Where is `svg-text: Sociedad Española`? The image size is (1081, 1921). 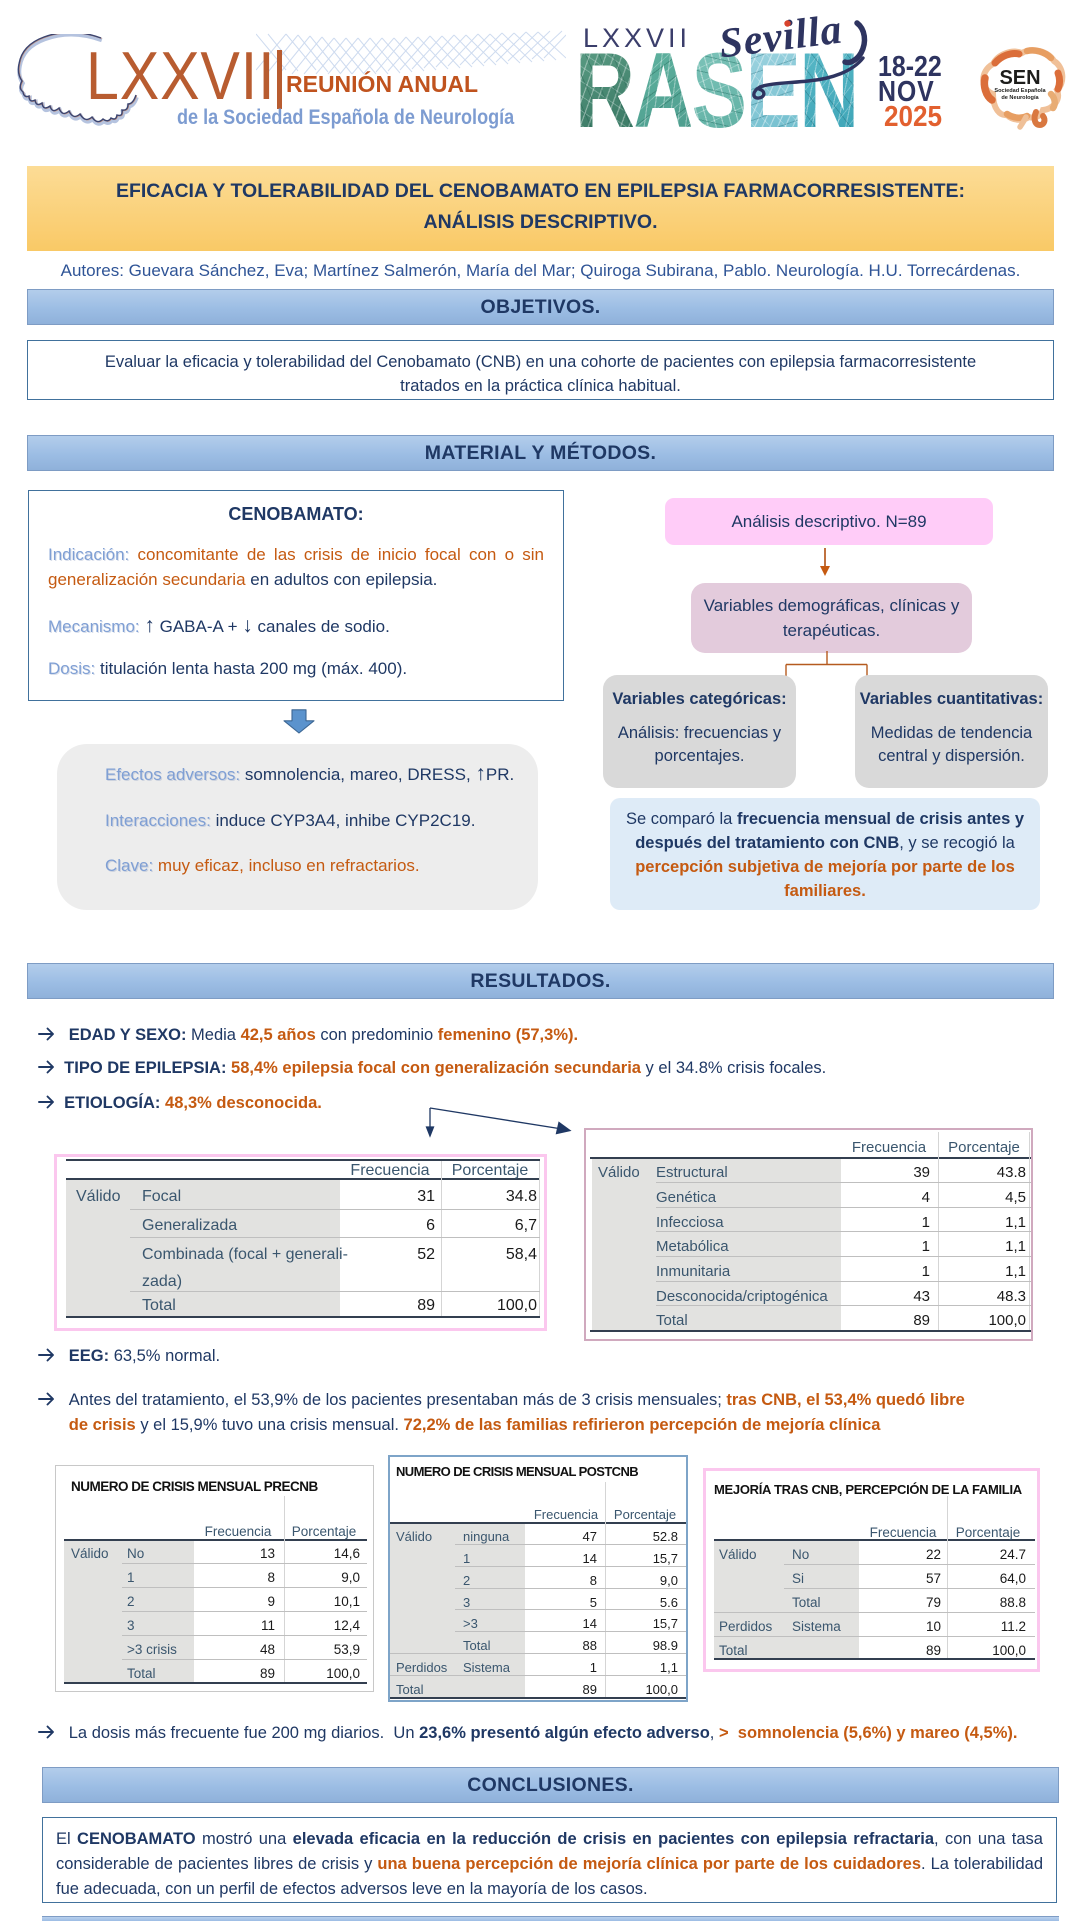
svg-text: Sociedad Española is located at coordinates (1020, 91).